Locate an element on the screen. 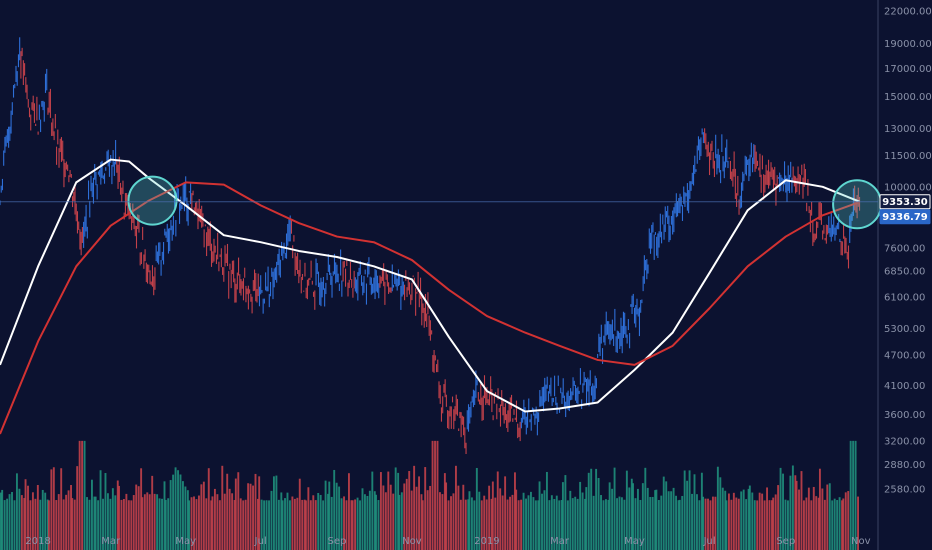  y-tick-label: 10000.00 is located at coordinates (908, 187).